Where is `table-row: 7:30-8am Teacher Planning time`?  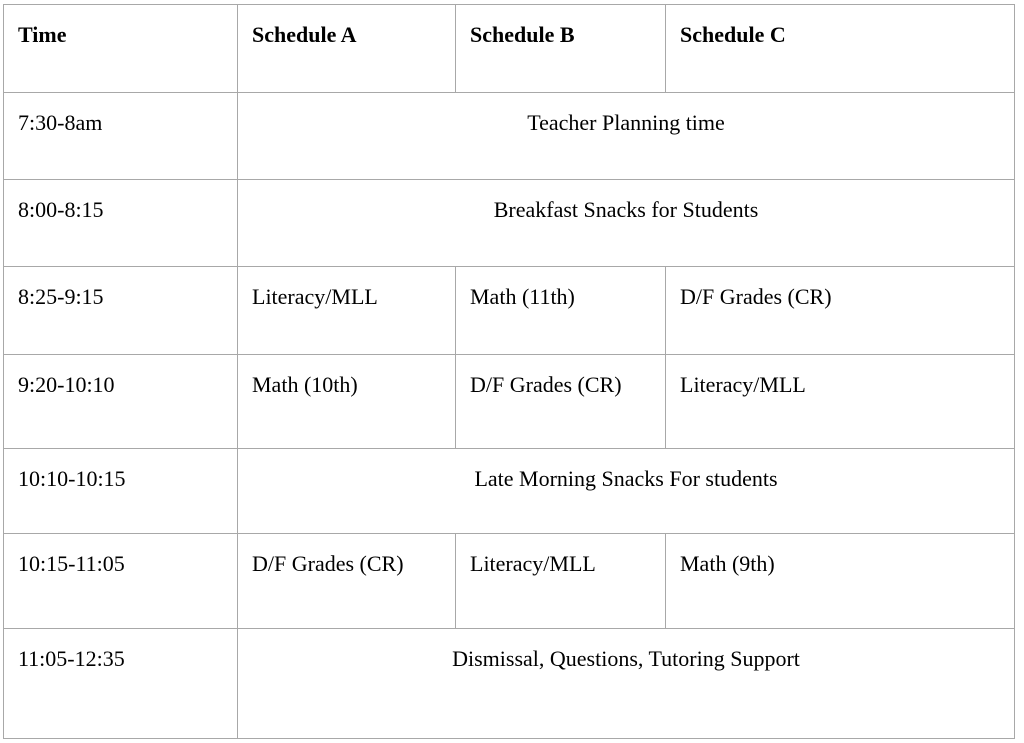 table-row: 7:30-8am Teacher Planning time is located at coordinates (509, 136).